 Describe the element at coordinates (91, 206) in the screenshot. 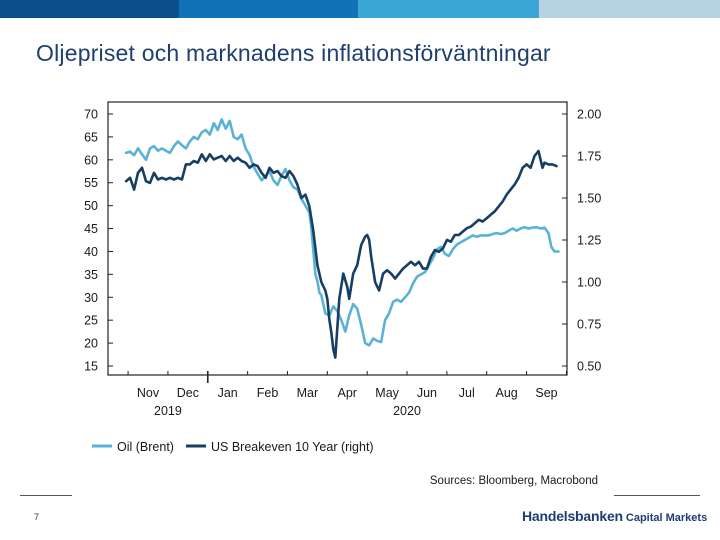

I see `left-axis-label: 50` at that location.